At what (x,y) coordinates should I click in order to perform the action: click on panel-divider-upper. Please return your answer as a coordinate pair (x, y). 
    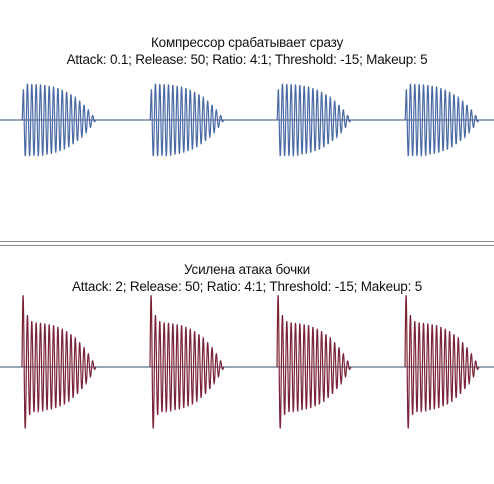
    Looking at the image, I should click on (247, 241).